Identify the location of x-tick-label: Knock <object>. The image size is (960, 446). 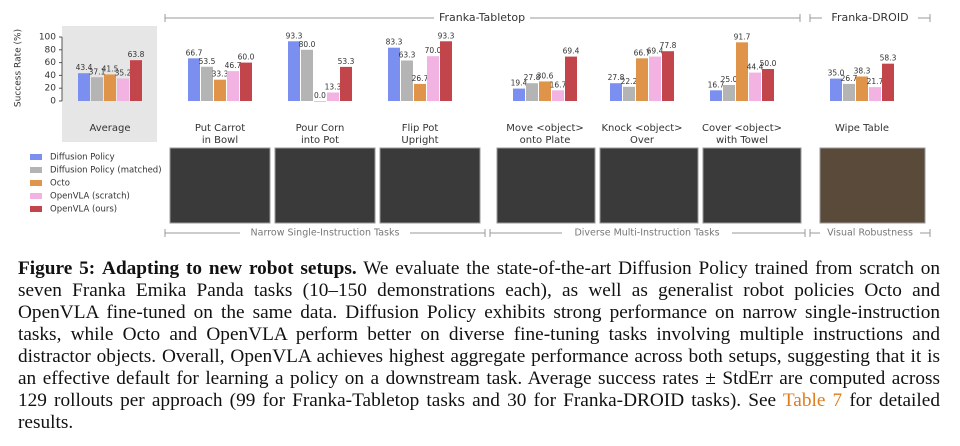
(641, 128).